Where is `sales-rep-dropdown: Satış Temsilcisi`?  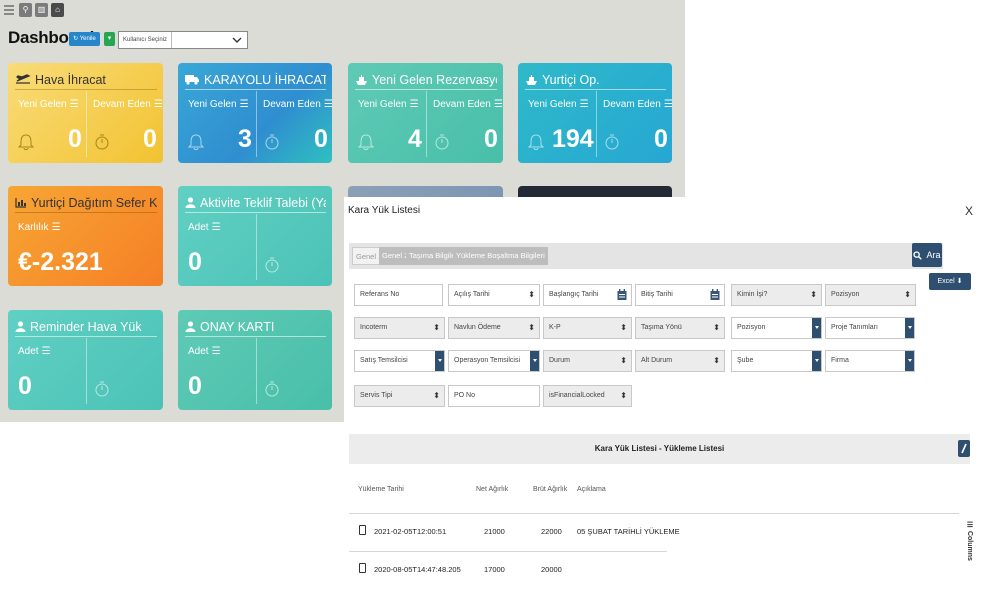 sales-rep-dropdown: Satış Temsilcisi is located at coordinates (399, 361).